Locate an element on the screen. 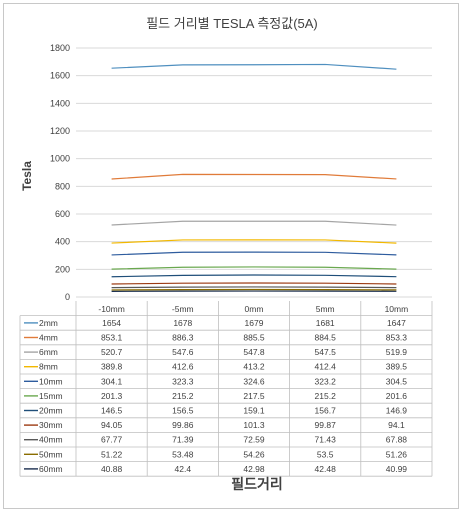 This screenshot has height=513, width=463. data-value: 389.5 is located at coordinates (397, 367).